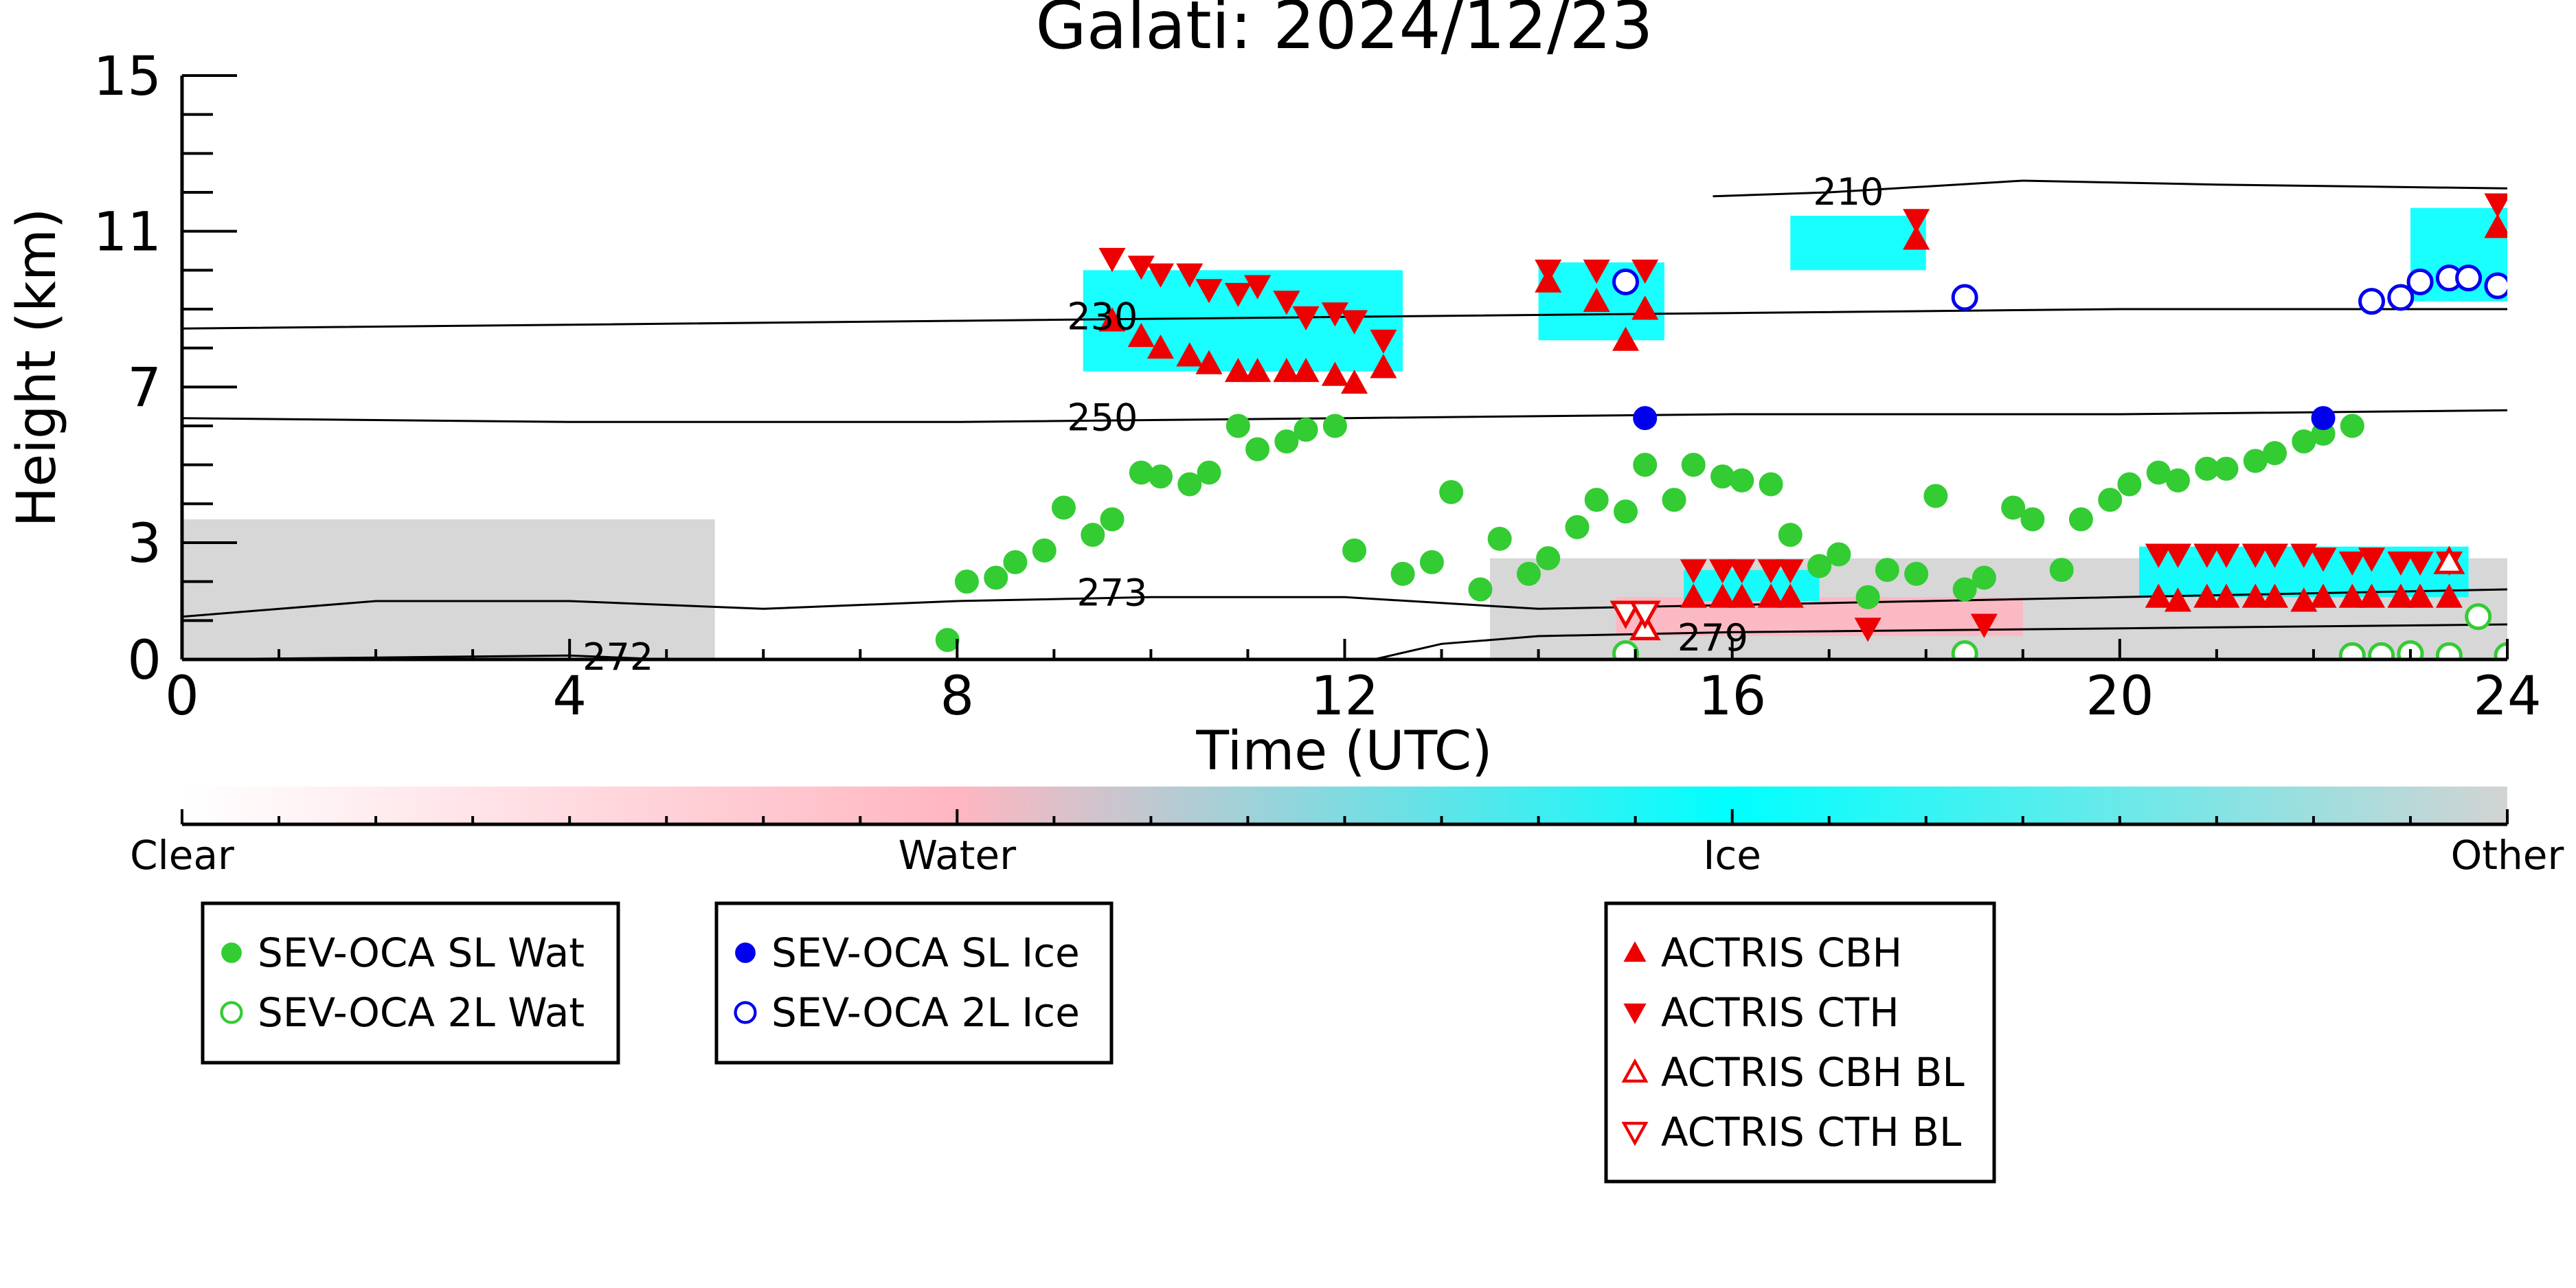 This screenshot has width=2576, height=1288. What do you see at coordinates (2449, 559) in the screenshot?
I see `point-actris-cbh-bl` at bounding box center [2449, 559].